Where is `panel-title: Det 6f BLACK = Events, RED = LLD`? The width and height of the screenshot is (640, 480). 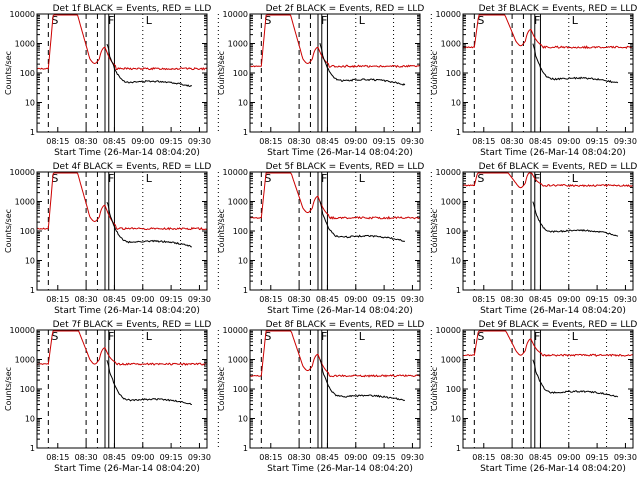 panel-title: Det 6f BLACK = Events, RED = LLD is located at coordinates (558, 167).